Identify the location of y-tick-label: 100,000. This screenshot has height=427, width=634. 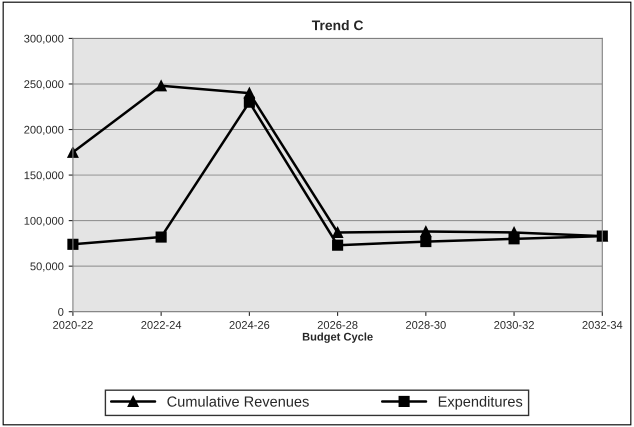
(44, 221).